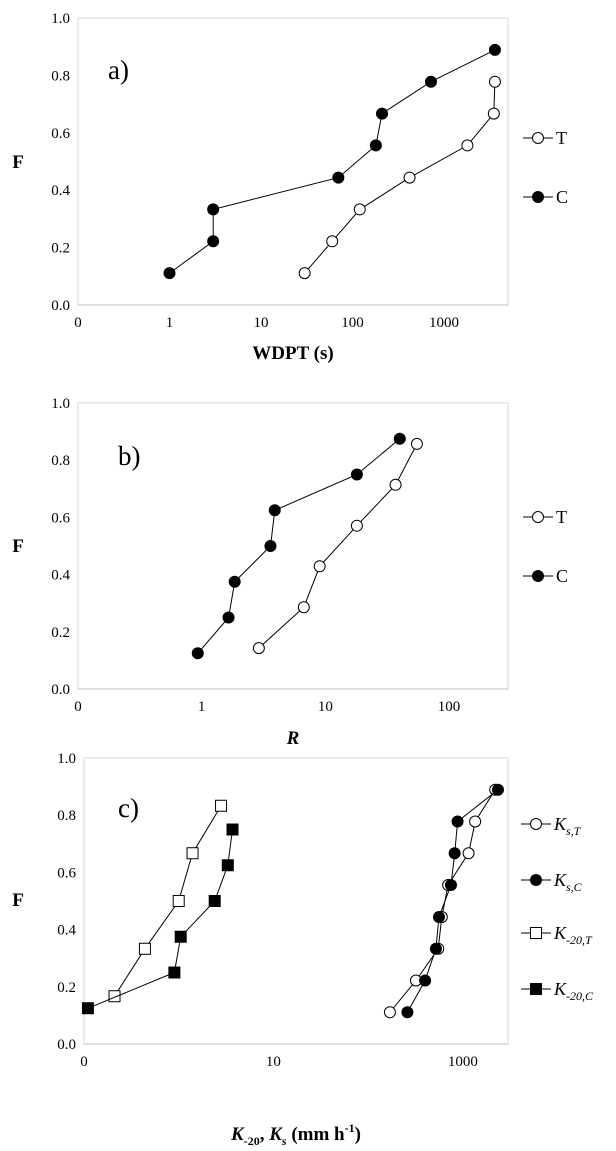  What do you see at coordinates (358, 1134) in the screenshot?
I see `x-title-close: )` at bounding box center [358, 1134].